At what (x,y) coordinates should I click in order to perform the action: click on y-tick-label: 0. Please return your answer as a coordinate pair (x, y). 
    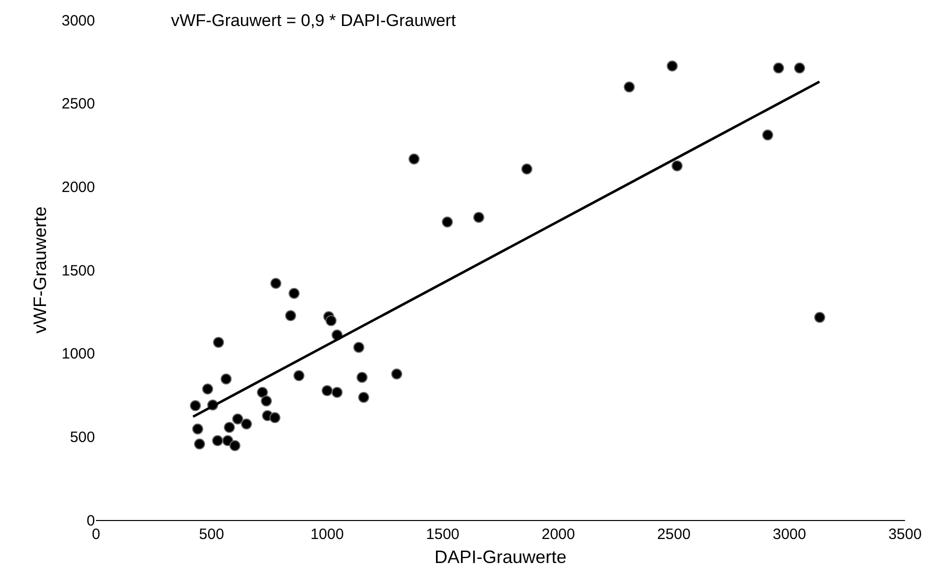
    Looking at the image, I should click on (90, 521).